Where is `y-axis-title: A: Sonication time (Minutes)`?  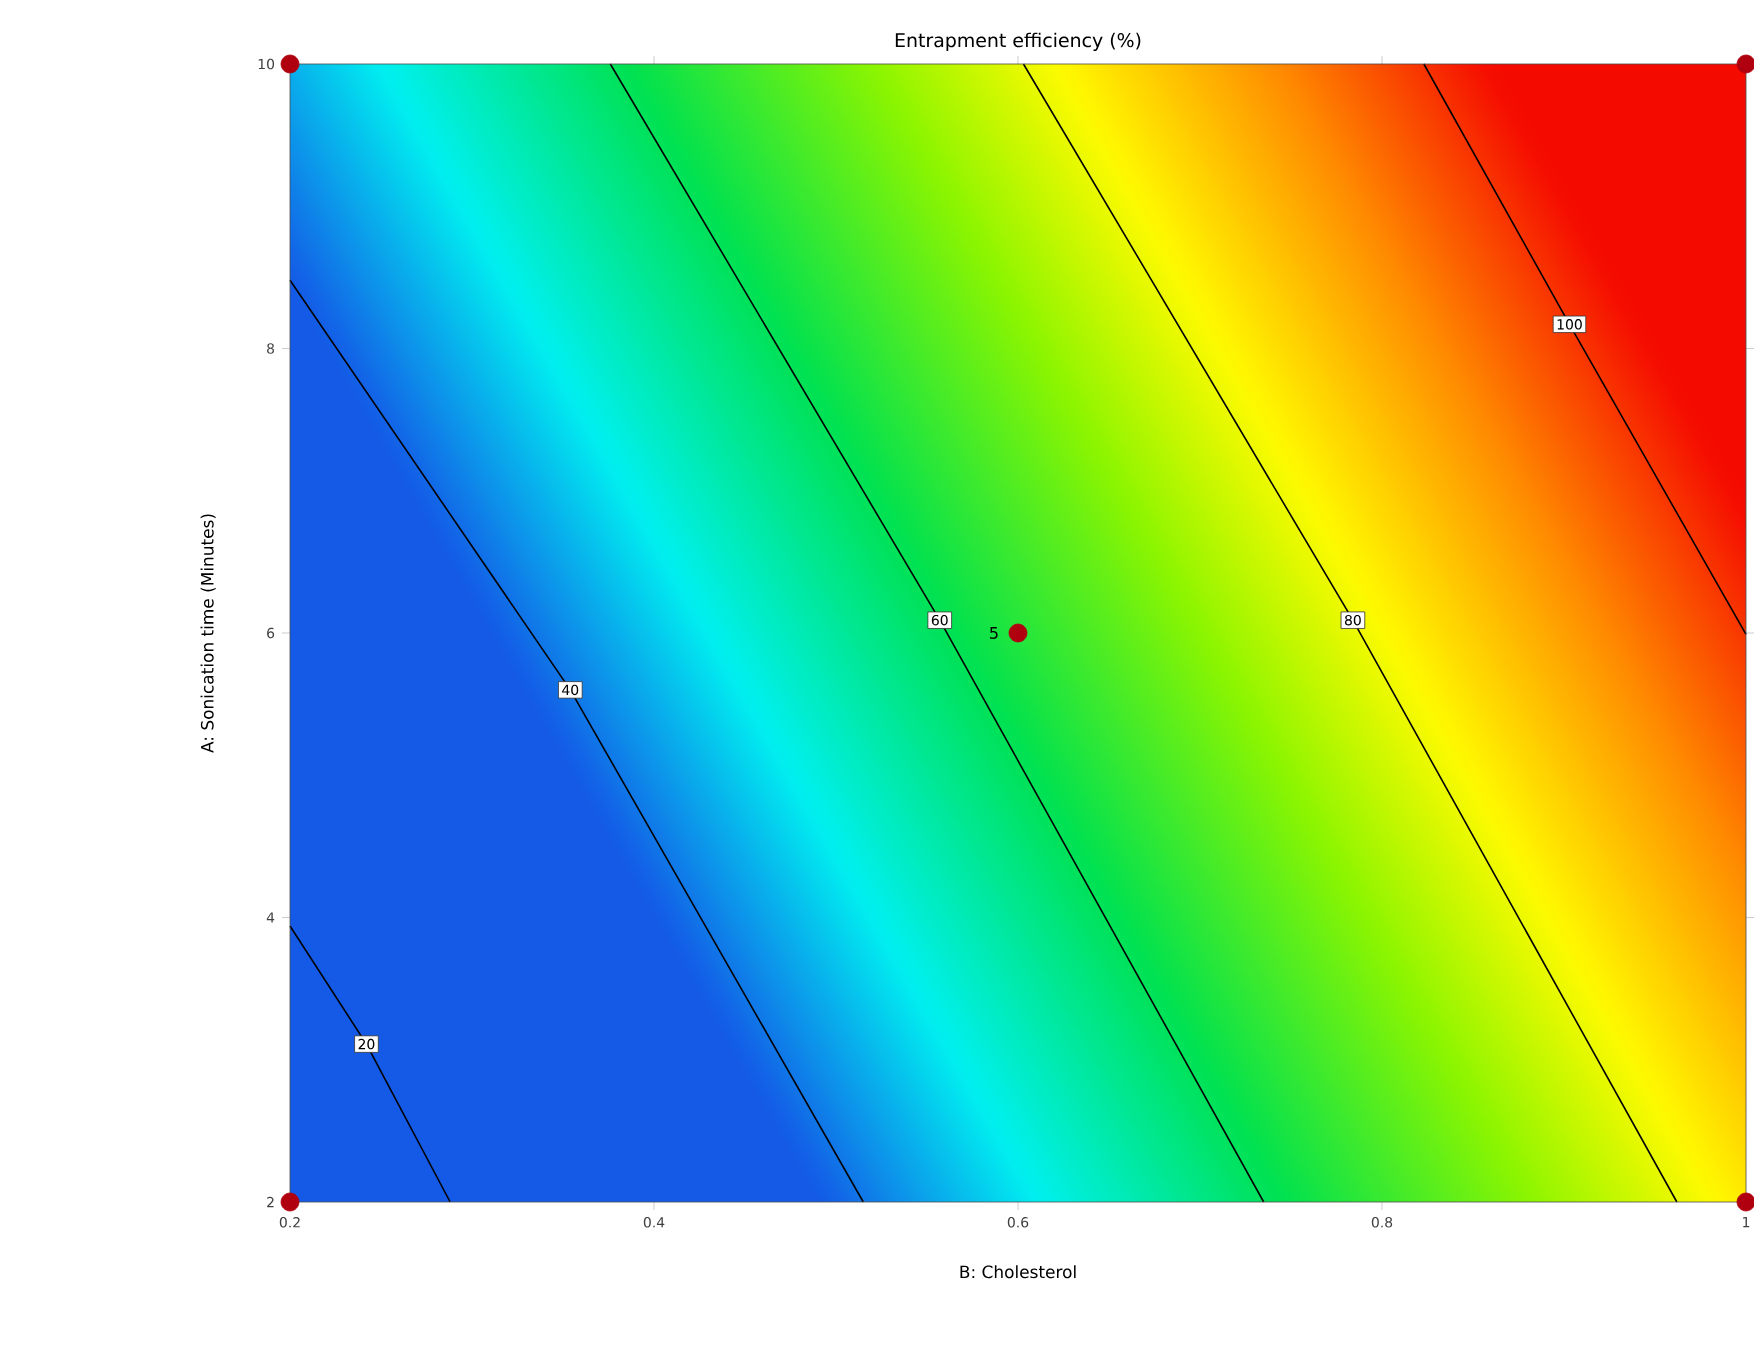
y-axis-title: A: Sonication time (Minutes) is located at coordinates (208, 633).